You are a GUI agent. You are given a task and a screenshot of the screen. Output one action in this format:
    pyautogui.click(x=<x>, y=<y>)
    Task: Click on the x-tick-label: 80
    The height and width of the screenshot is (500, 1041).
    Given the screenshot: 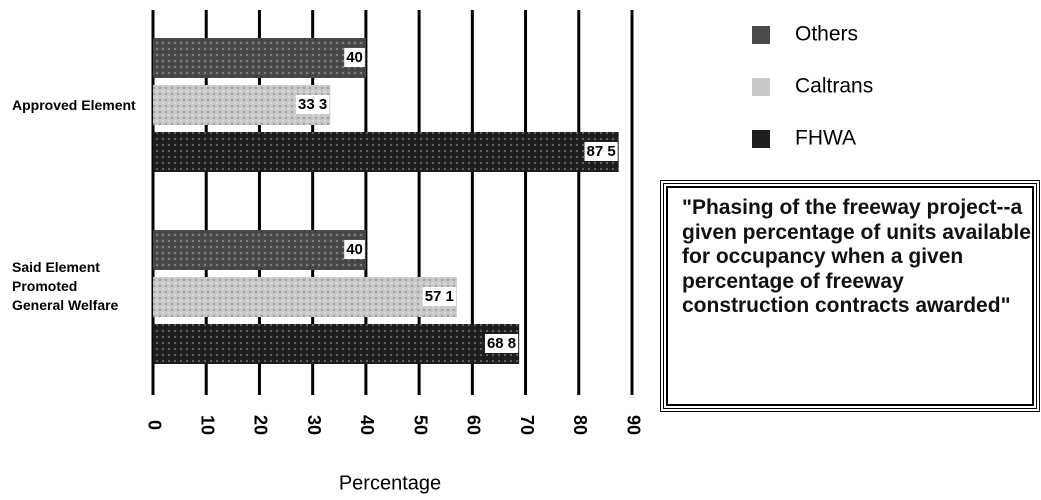 What is the action you would take?
    pyautogui.click(x=580, y=425)
    